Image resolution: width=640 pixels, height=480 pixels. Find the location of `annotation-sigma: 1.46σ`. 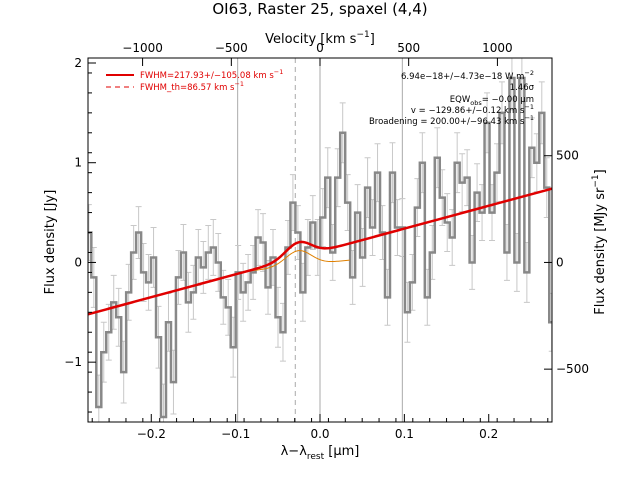

annotation-sigma: 1.46σ is located at coordinates (522, 88).